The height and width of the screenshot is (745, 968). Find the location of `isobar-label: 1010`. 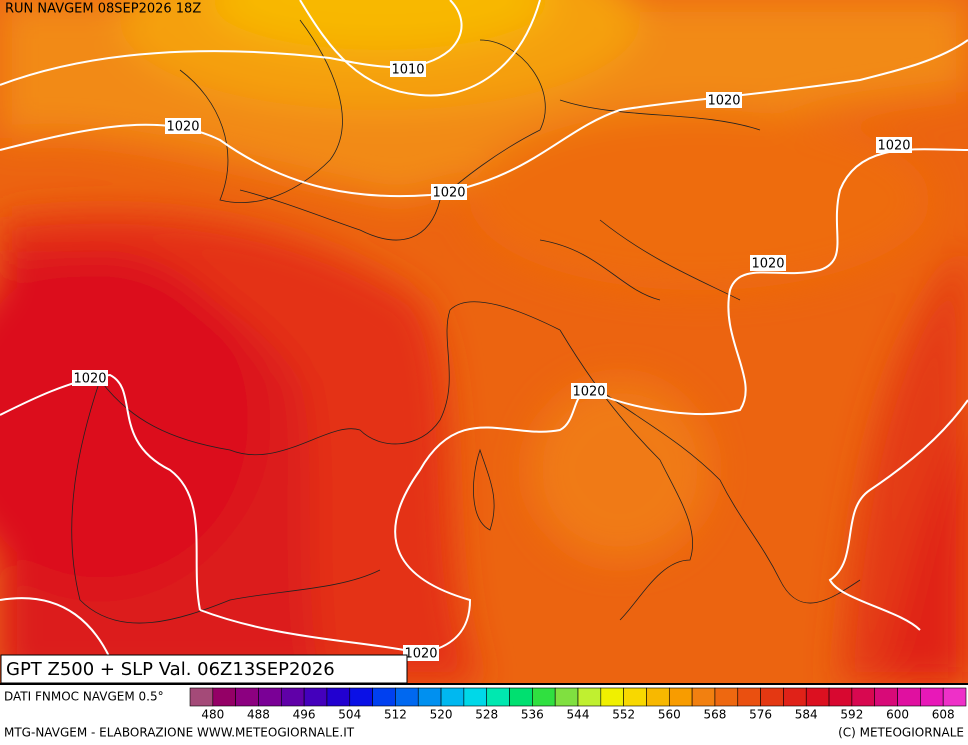

isobar-label: 1010 is located at coordinates (407, 70).